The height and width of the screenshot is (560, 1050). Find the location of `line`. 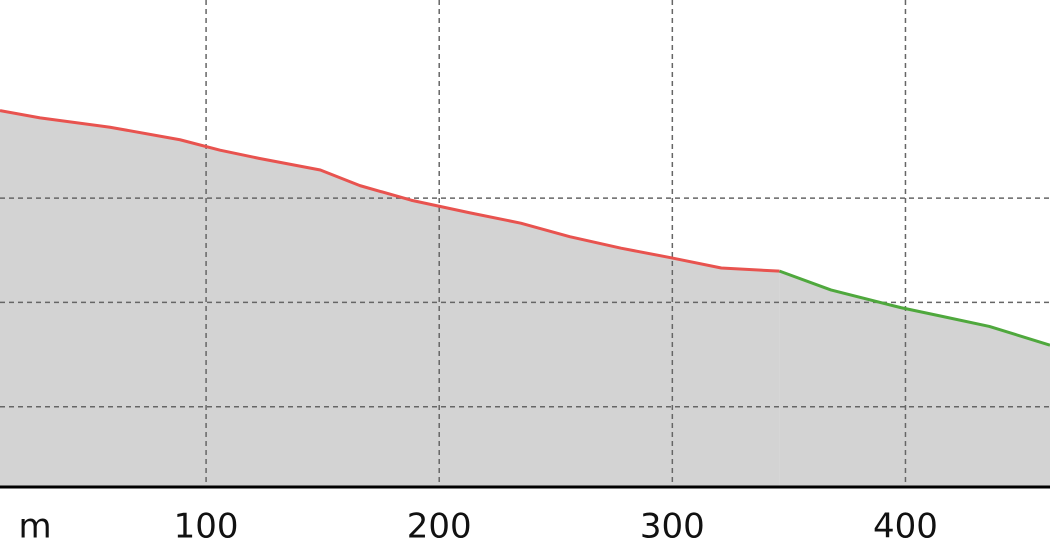

line is located at coordinates (914, 308).